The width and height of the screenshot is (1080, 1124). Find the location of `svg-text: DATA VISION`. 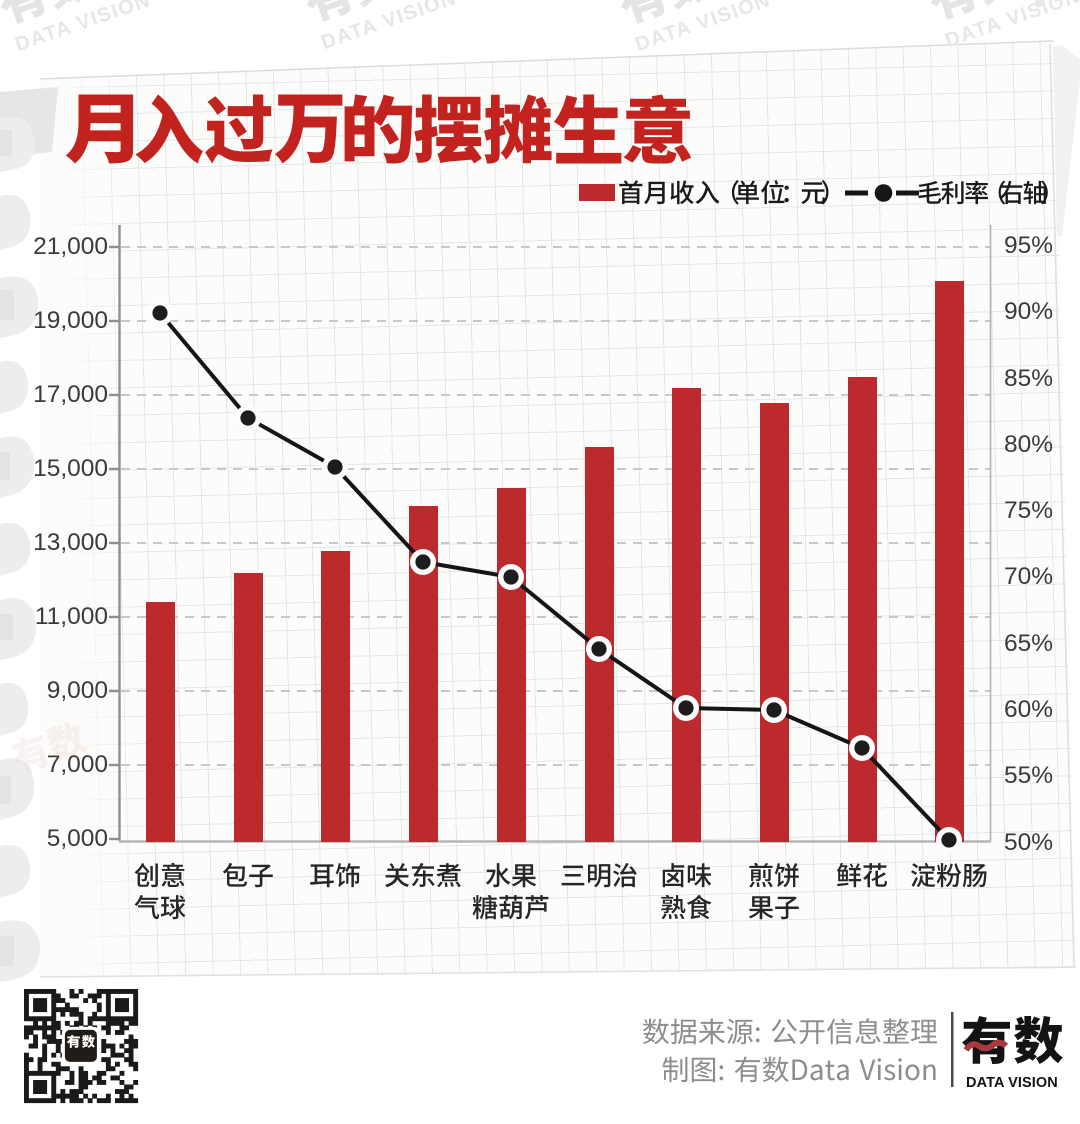

svg-text: DATA VISION is located at coordinates (1012, 1083).